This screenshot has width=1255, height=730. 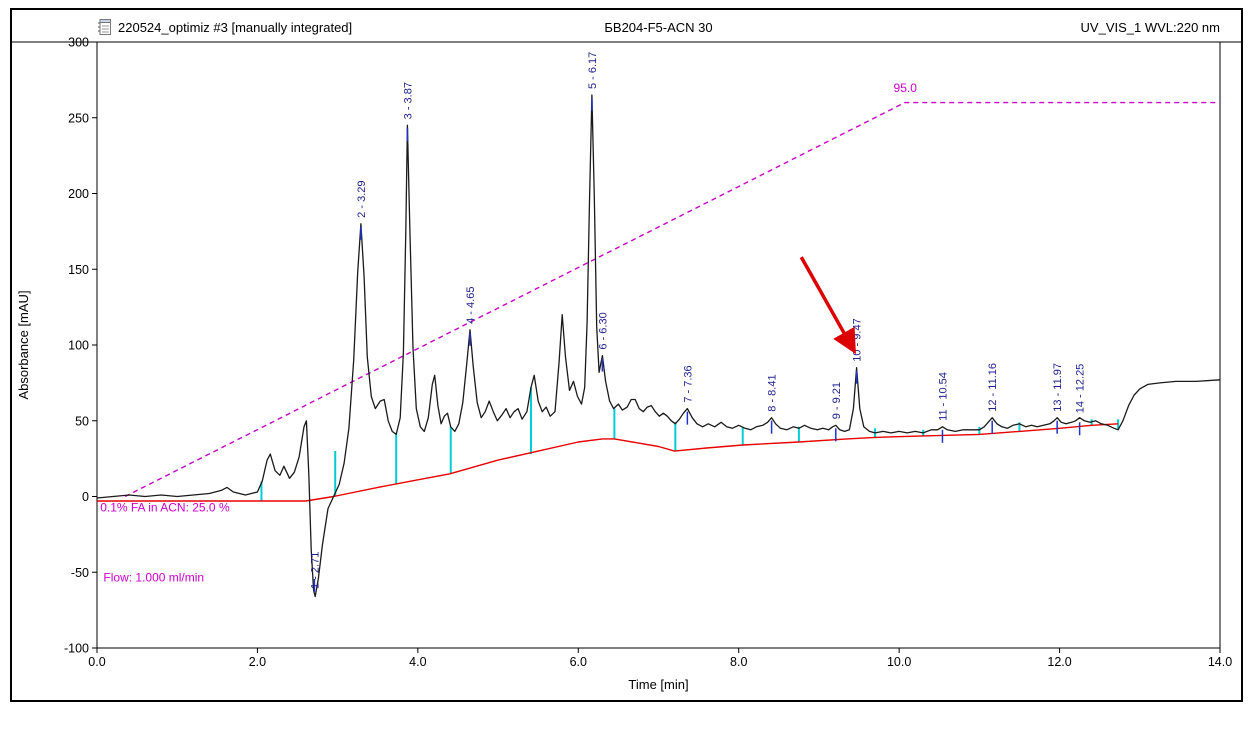 I want to click on sample-name: БВ204-F5-ACN 30, so click(x=658, y=27).